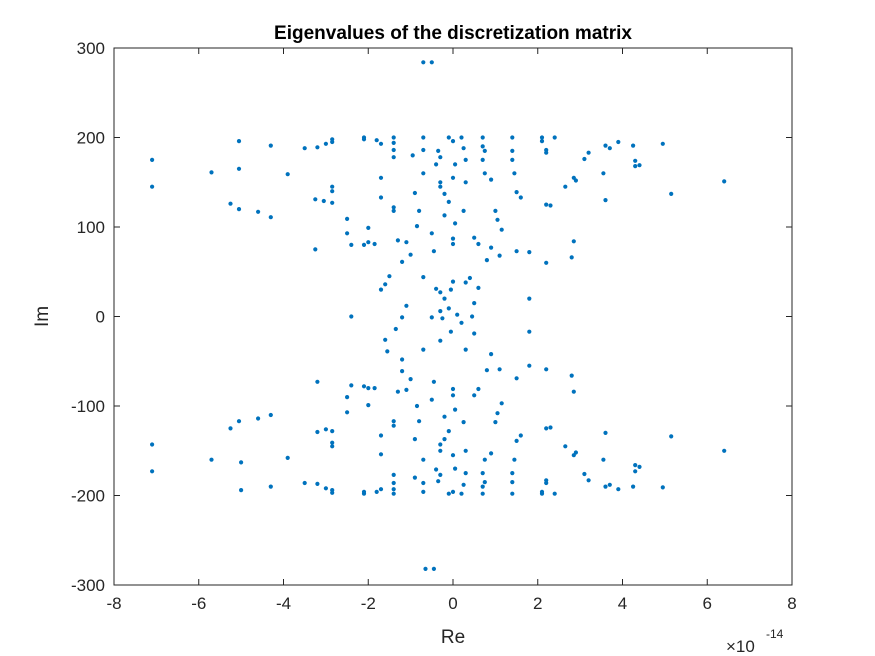 This screenshot has height=656, width=875. I want to click on x-scale-exponent: -14, so click(775, 634).